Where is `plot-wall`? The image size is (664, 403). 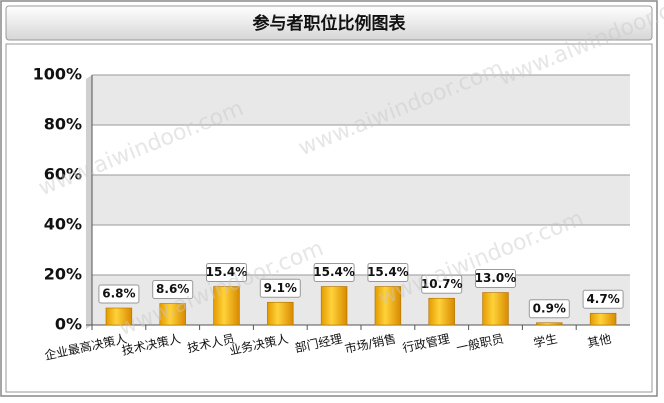 plot-wall is located at coordinates (89, 202).